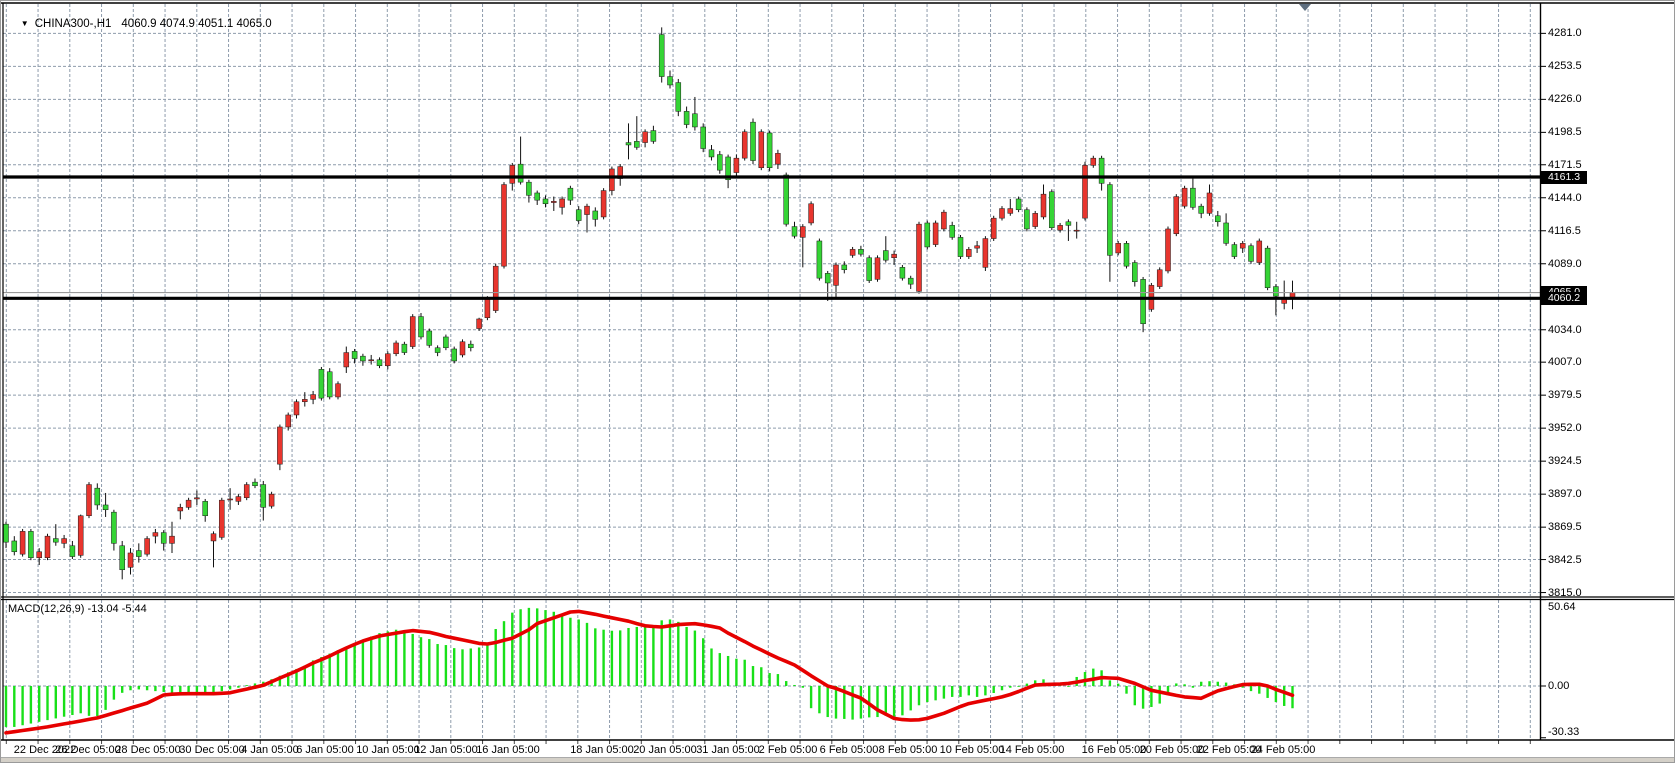 Image resolution: width=1675 pixels, height=763 pixels. What do you see at coordinates (1565, 33) in the screenshot?
I see `price-axis-label: 4281.0` at bounding box center [1565, 33].